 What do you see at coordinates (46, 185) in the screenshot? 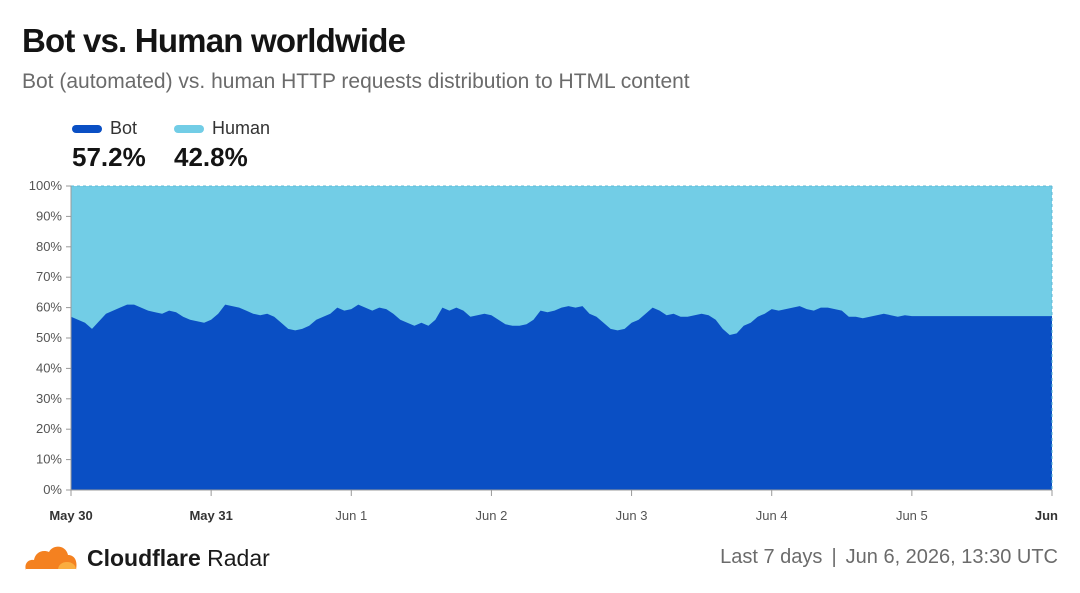
I see `y-tick-label: 100%` at bounding box center [46, 185].